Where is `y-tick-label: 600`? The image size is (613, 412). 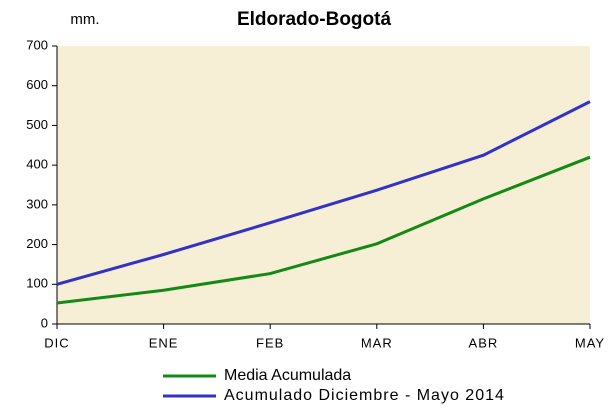
y-tick-label: 600 is located at coordinates (37, 84).